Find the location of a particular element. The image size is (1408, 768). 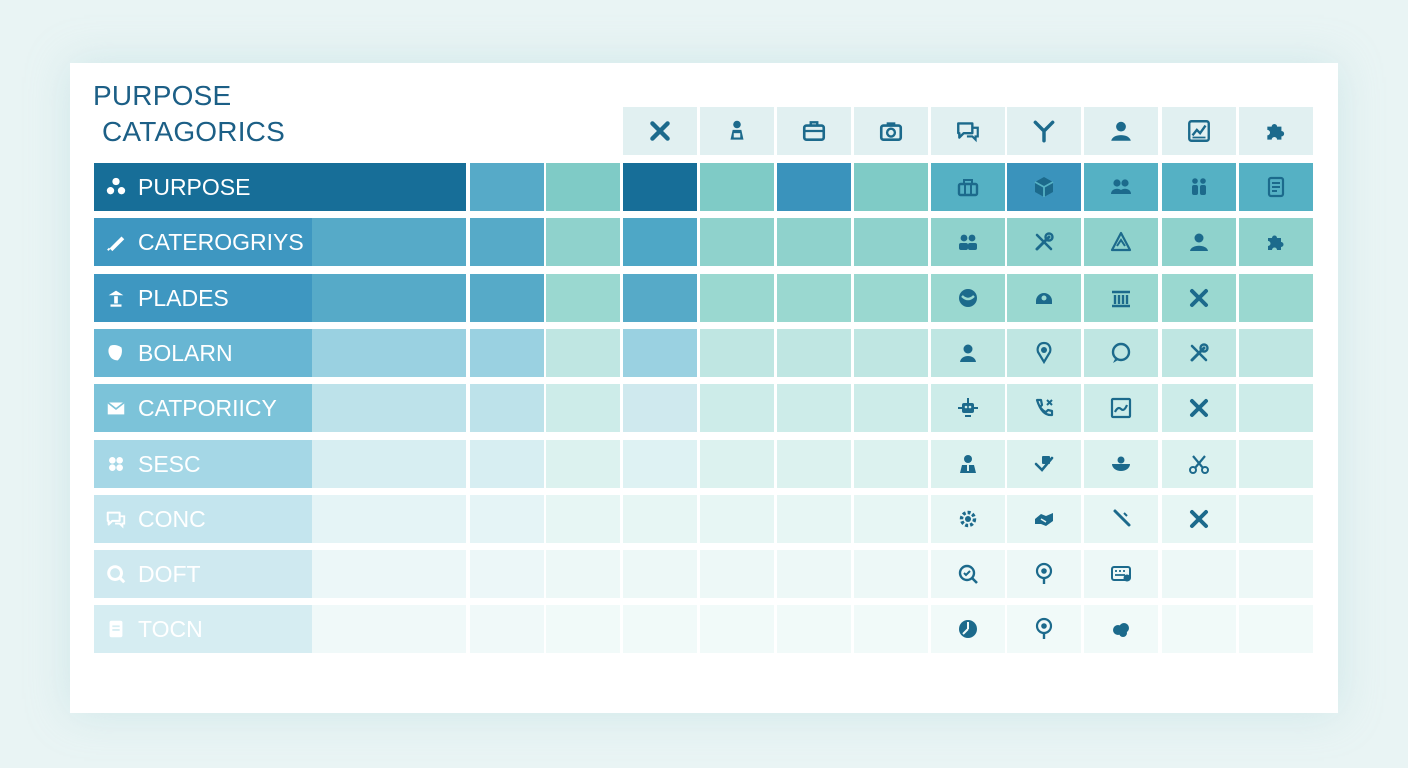

row-label: DOFT is located at coordinates (280, 574).